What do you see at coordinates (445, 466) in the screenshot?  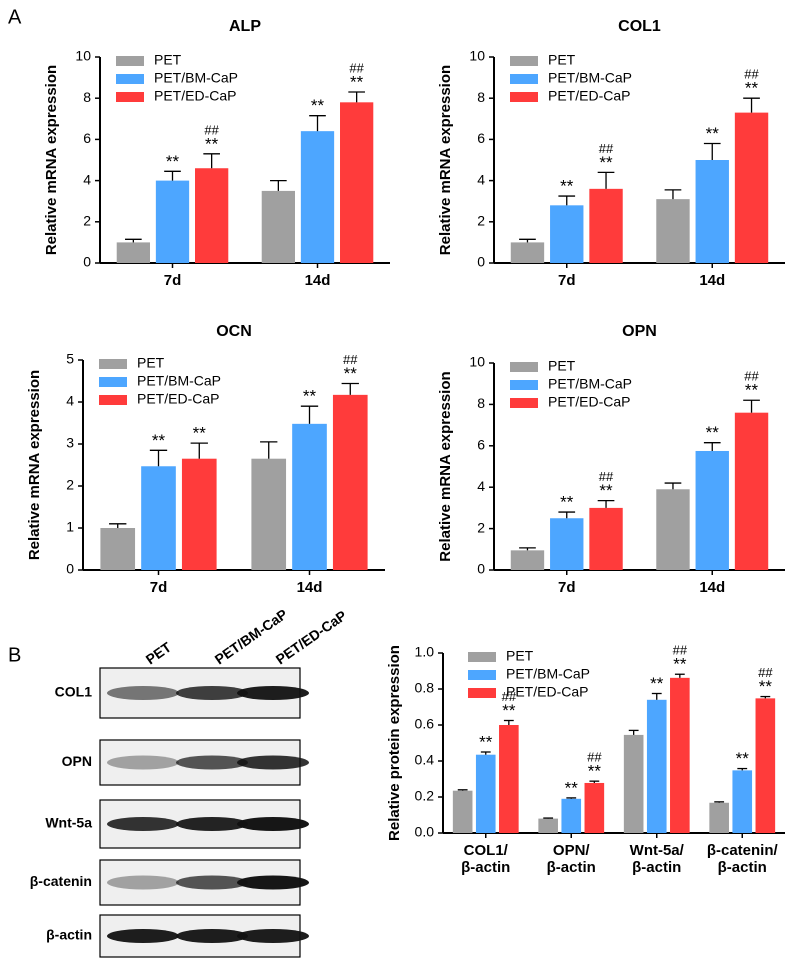 I see `y-axis-title: Relative mRNA expression` at bounding box center [445, 466].